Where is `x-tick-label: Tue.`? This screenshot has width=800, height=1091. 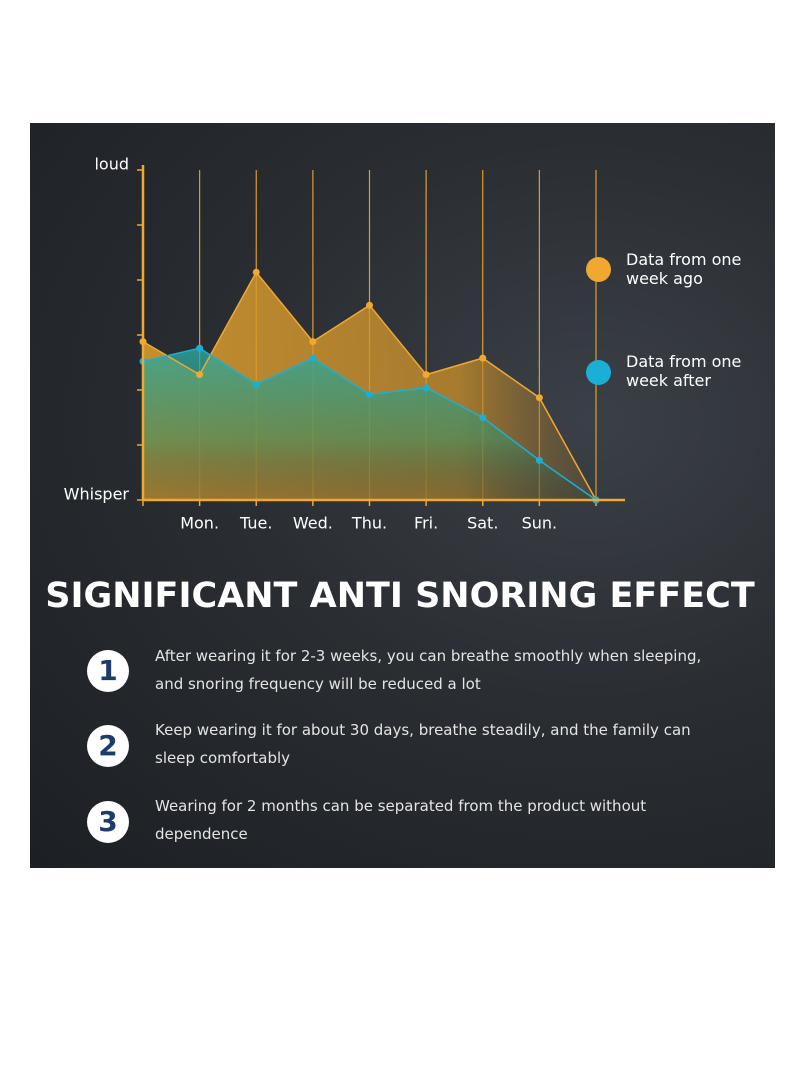
x-tick-label: Tue. is located at coordinates (255, 523).